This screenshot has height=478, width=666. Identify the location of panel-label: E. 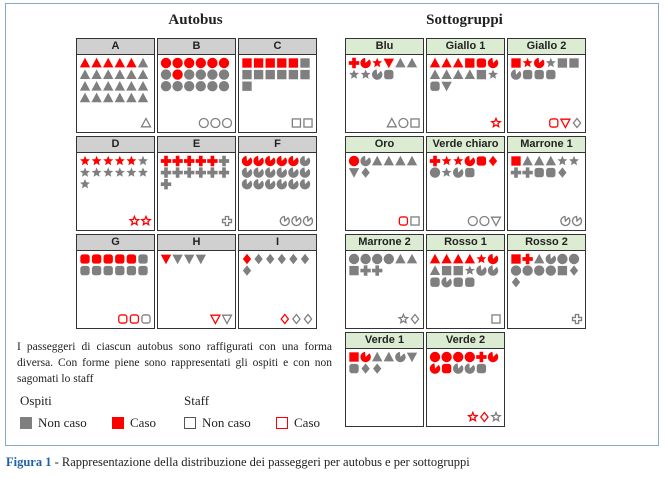
(196, 145).